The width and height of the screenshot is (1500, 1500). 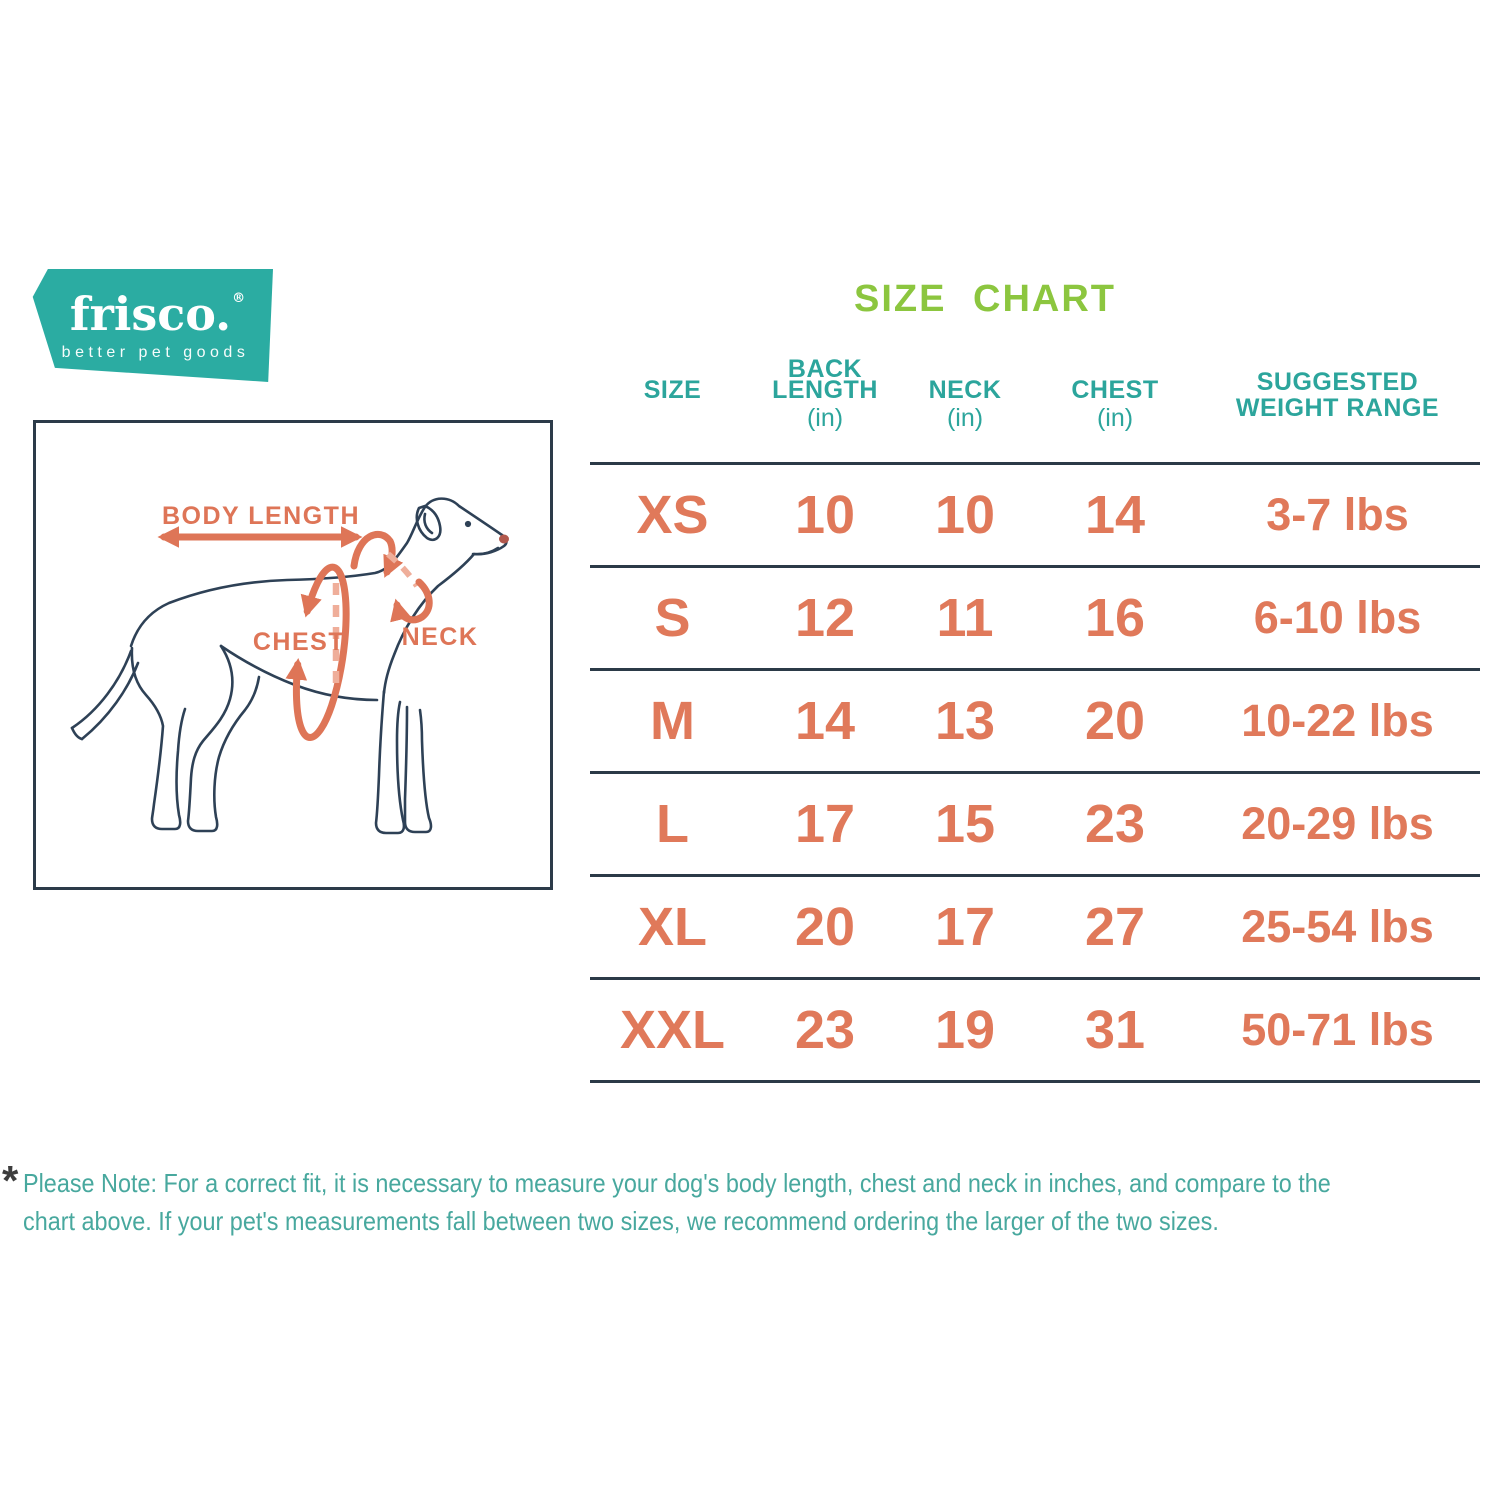 What do you see at coordinates (1115, 1030) in the screenshot?
I see `table-cell-chest: 31` at bounding box center [1115, 1030].